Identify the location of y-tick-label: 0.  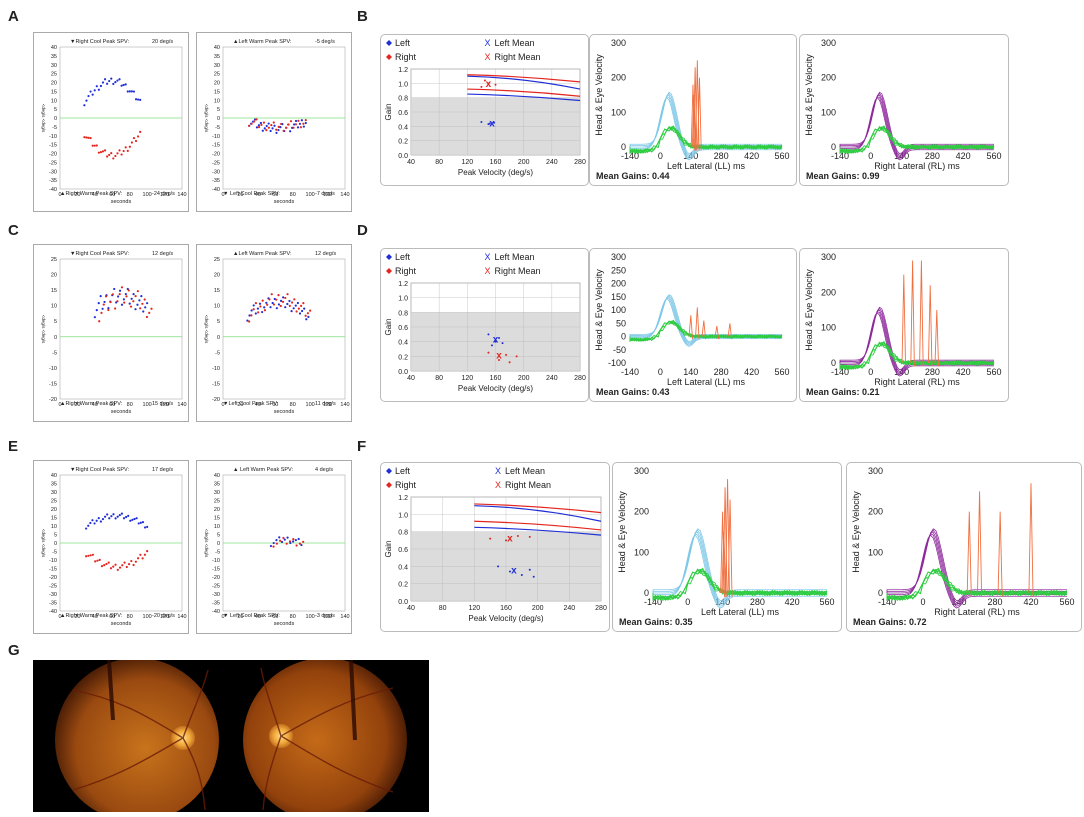
(833, 147).